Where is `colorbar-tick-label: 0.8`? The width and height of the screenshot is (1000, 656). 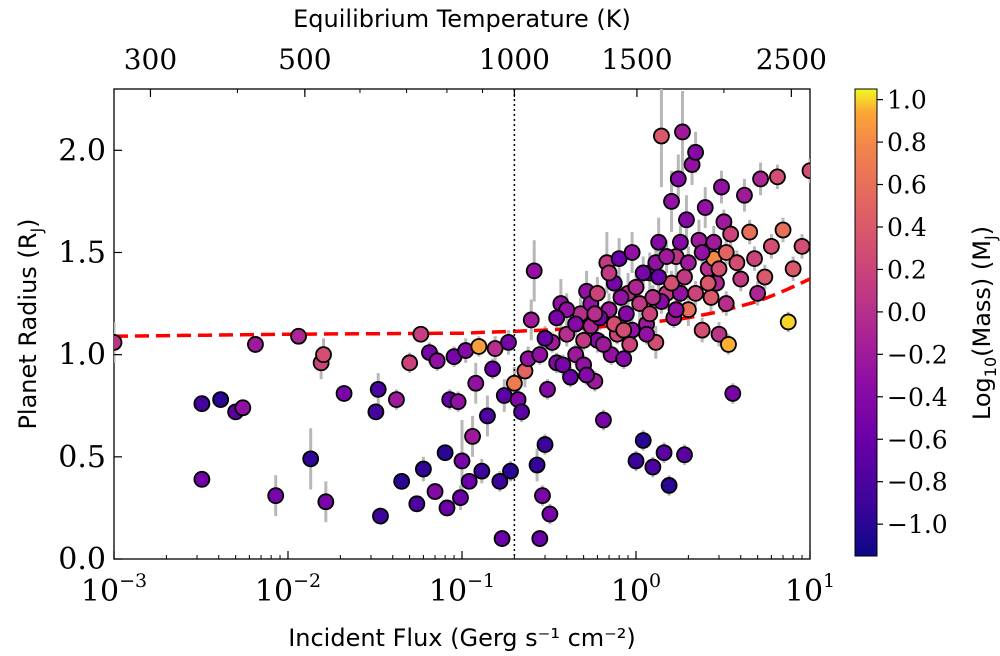
colorbar-tick-label: 0.8 is located at coordinates (907, 142).